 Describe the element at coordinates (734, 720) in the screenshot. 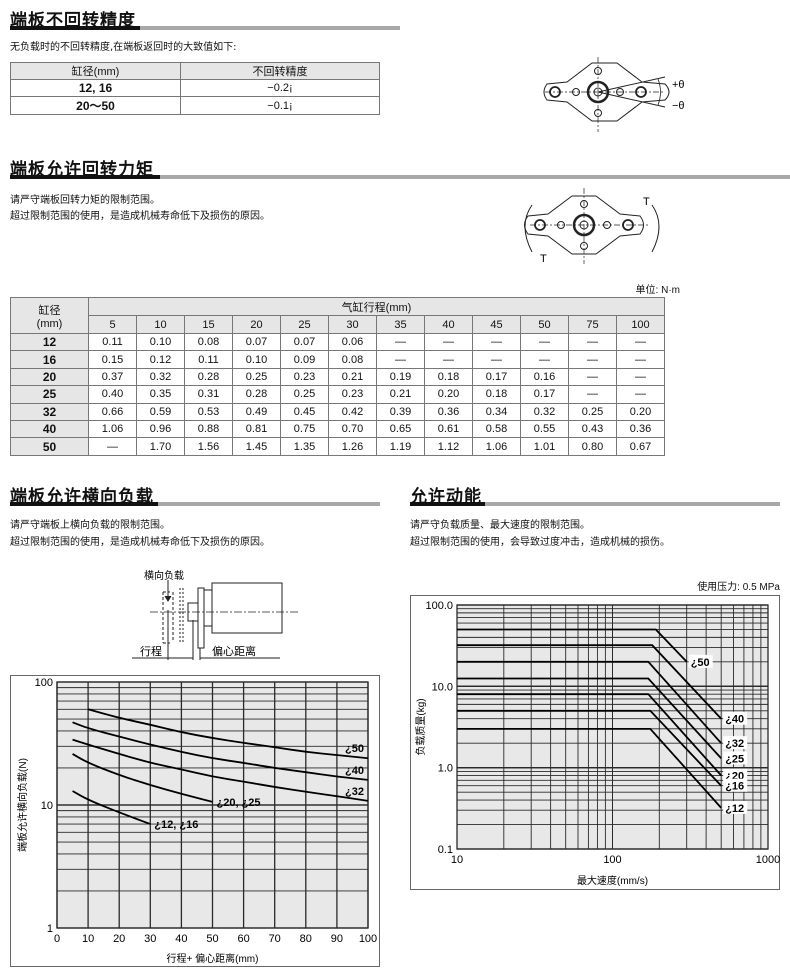

I see `series-label: ¿40` at that location.